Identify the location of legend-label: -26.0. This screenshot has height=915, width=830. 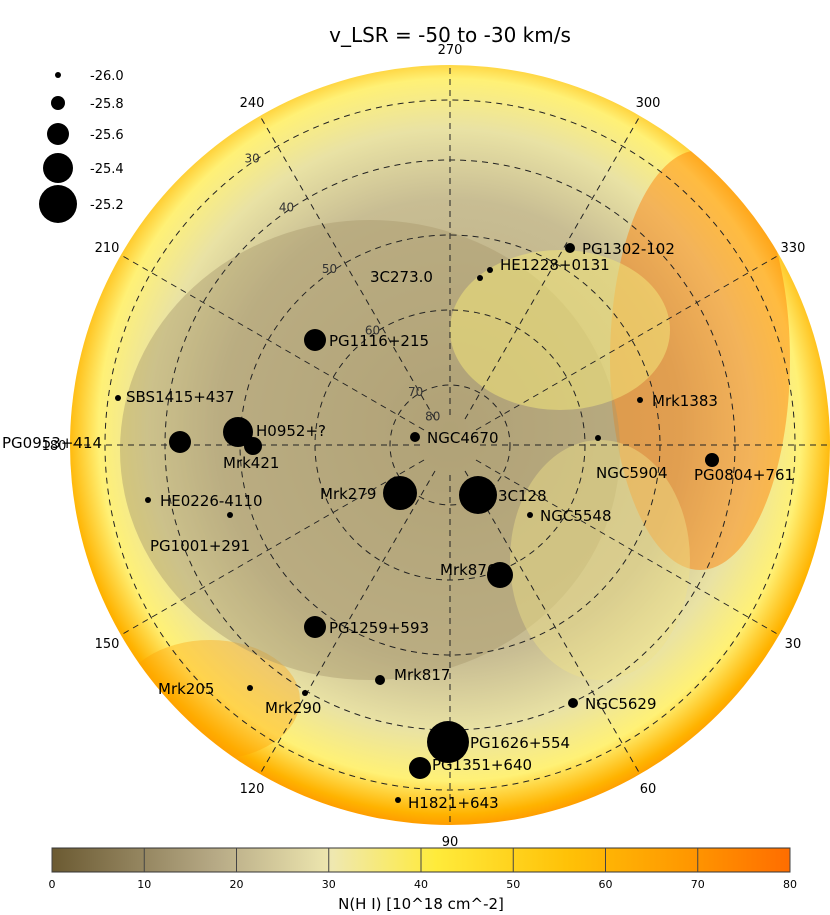
(107, 76).